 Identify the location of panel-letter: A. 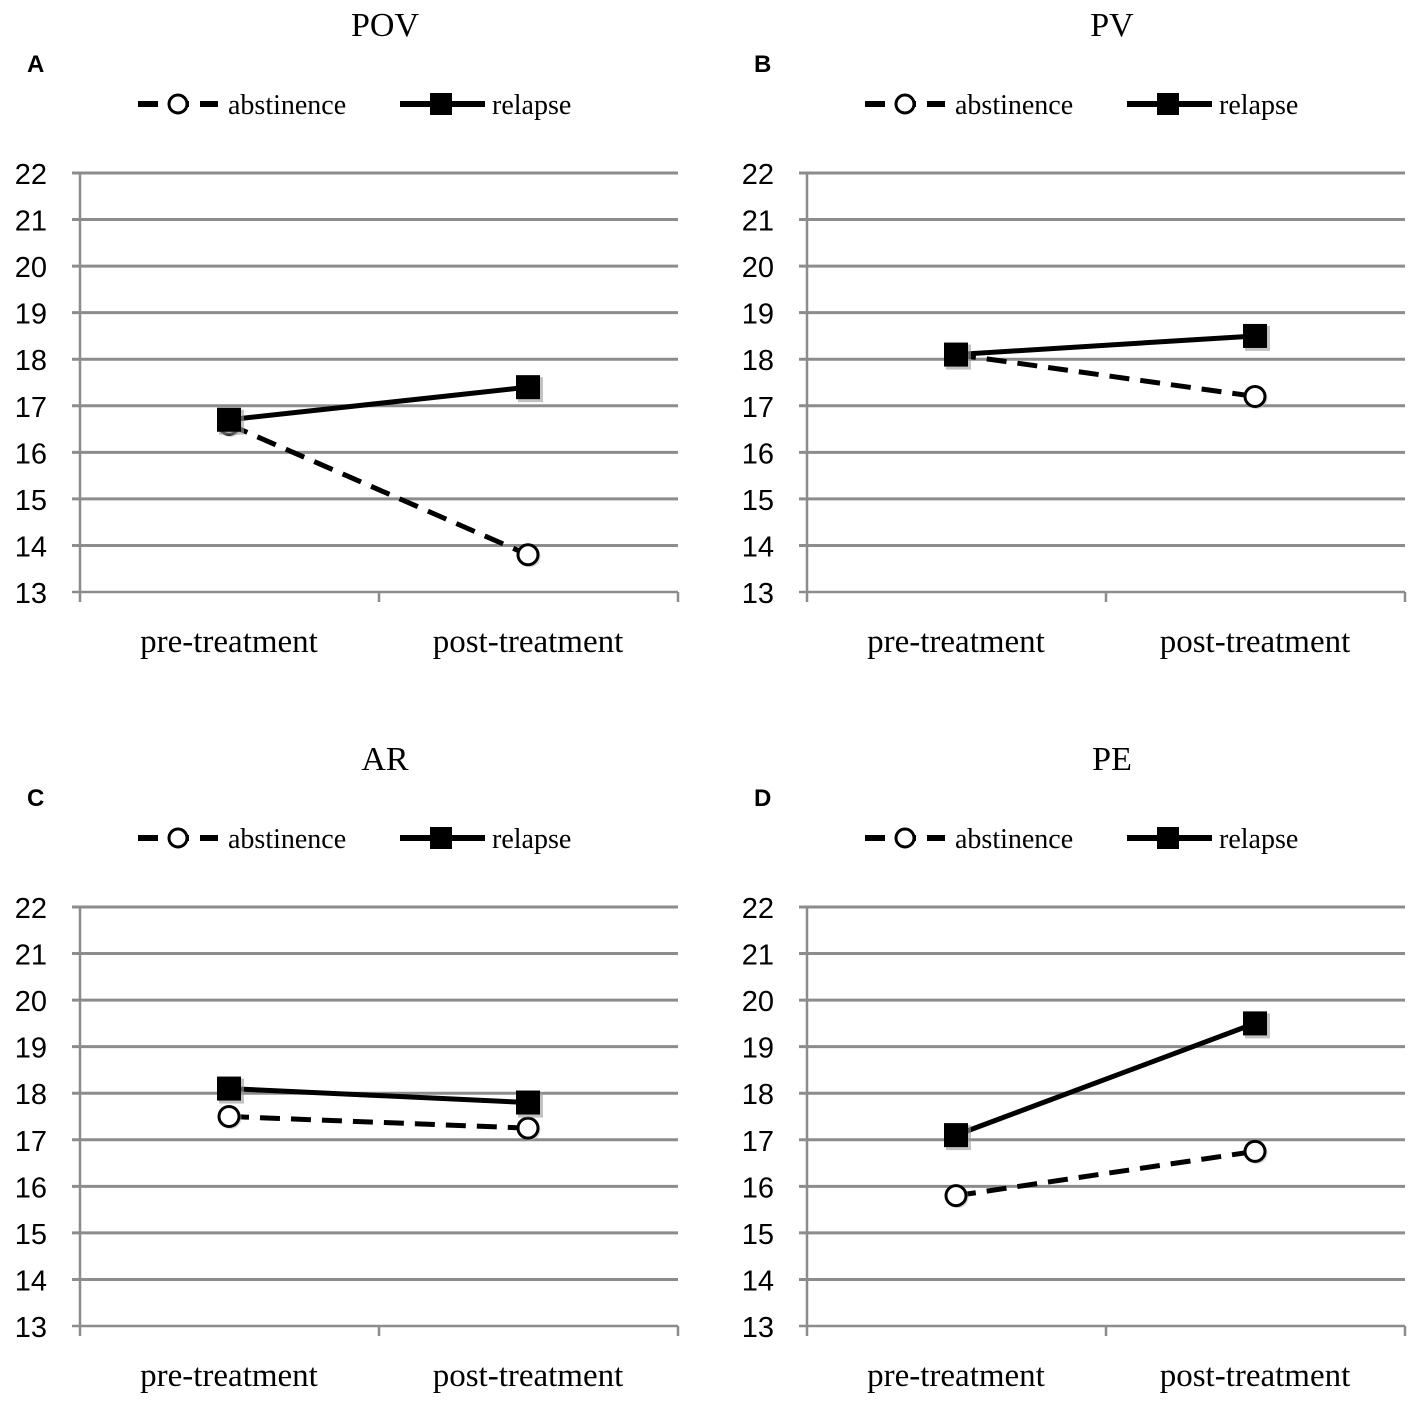
(35, 64).